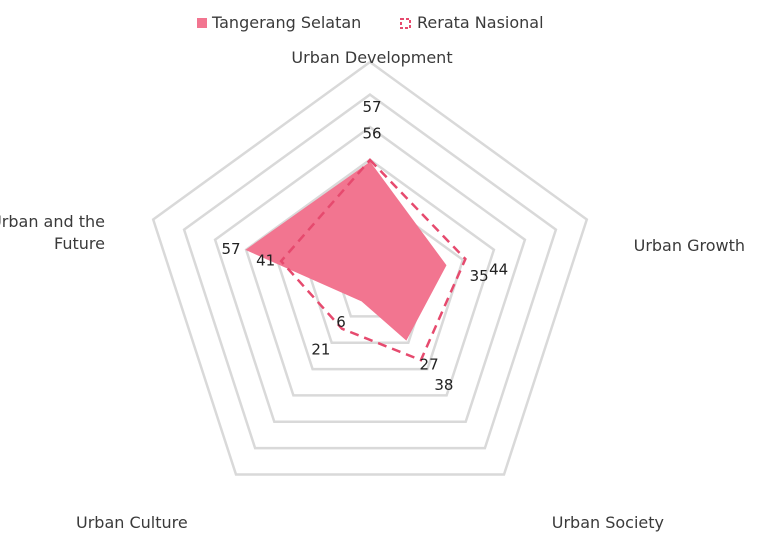 This screenshot has width=757, height=558. Describe the element at coordinates (286, 22) in the screenshot. I see `legend-label-tangerang-selatan: Tangerang Selatan` at that location.